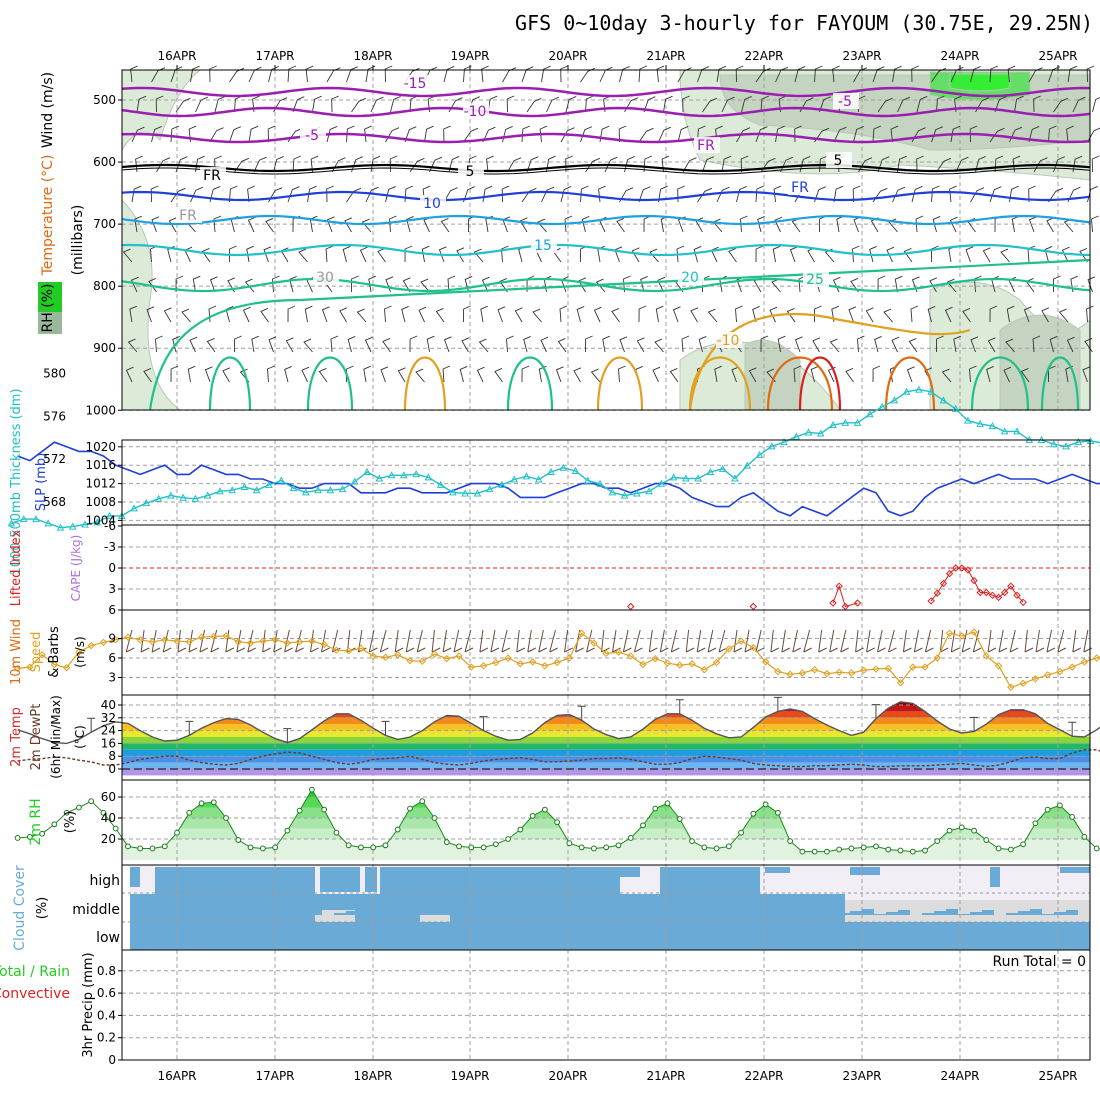 Image resolution: width=1100 pixels, height=1100 pixels. Describe the element at coordinates (54, 652) in the screenshot. I see `wind10m-axis-label-c: & Barbs` at that location.